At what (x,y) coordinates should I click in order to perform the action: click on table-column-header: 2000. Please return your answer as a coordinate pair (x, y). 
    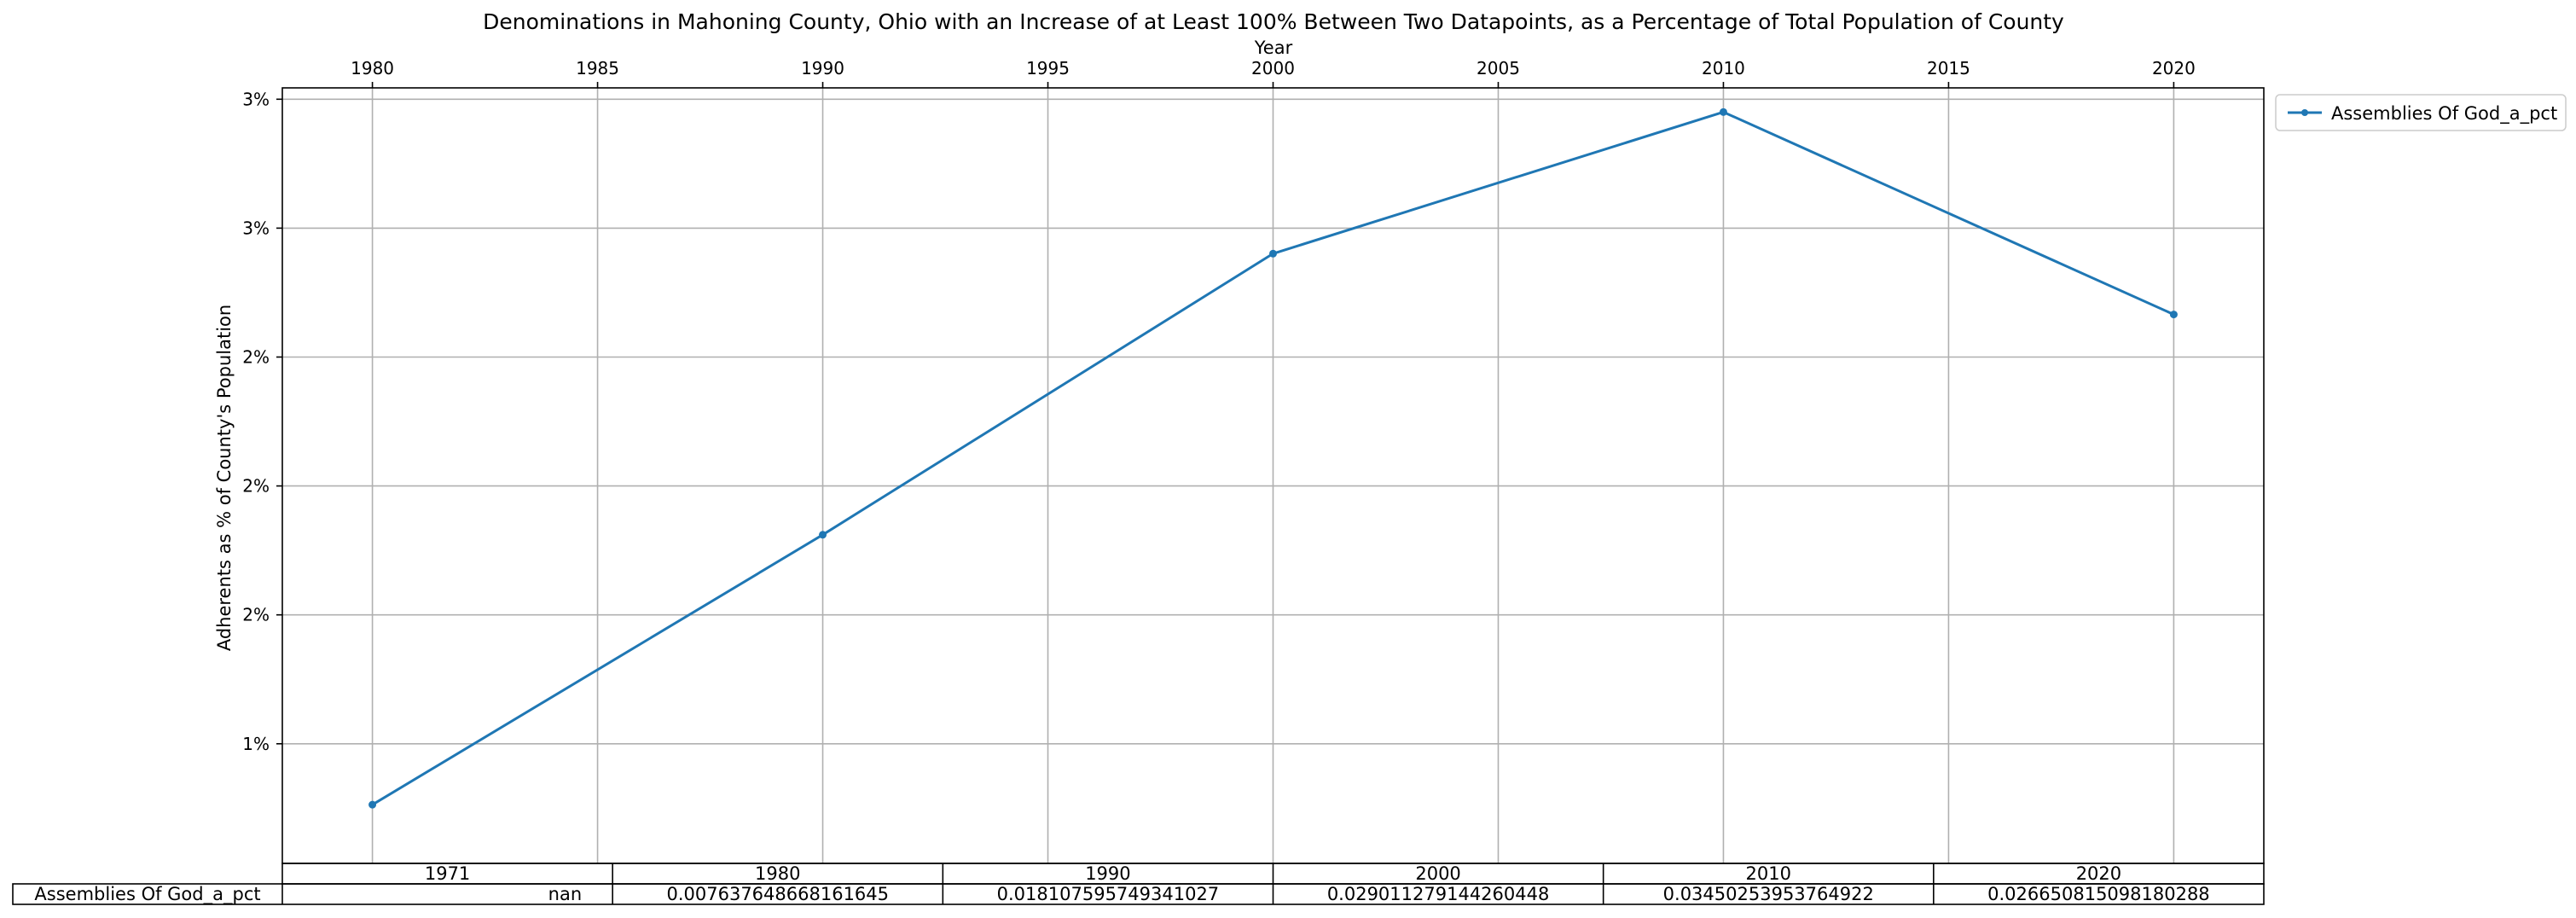
    Looking at the image, I should click on (1437, 873).